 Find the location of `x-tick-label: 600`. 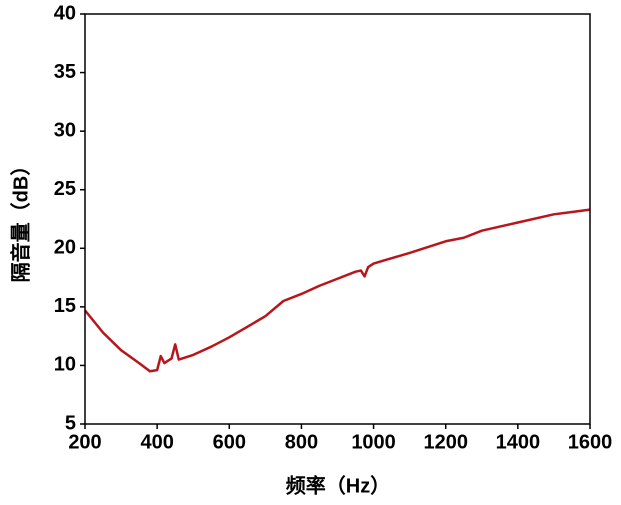

x-tick-label: 600 is located at coordinates (229, 442).